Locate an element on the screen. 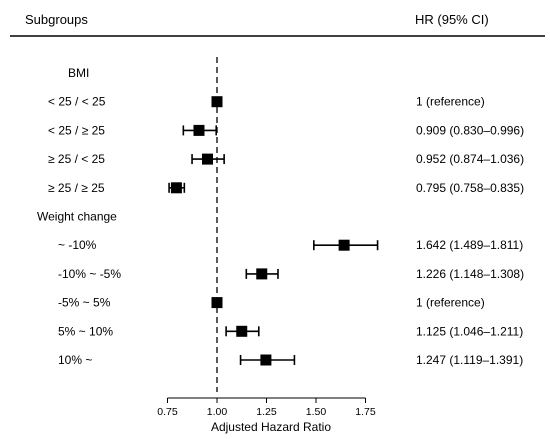  x-tick-label: 1.50 is located at coordinates (316, 412).